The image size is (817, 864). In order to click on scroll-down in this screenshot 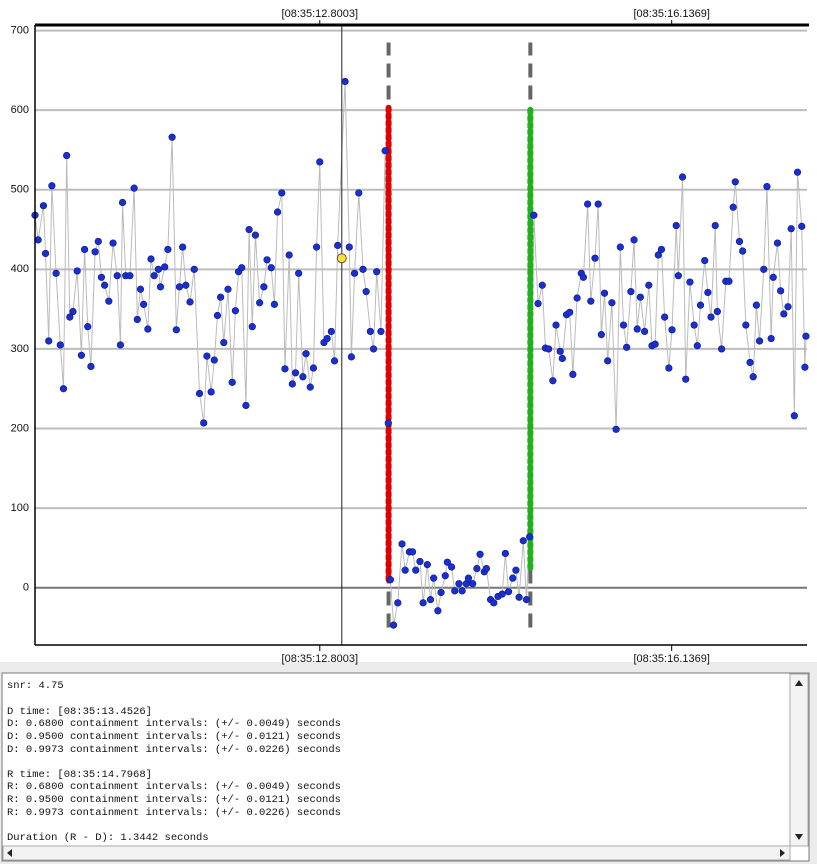, I will do `click(799, 837)`.